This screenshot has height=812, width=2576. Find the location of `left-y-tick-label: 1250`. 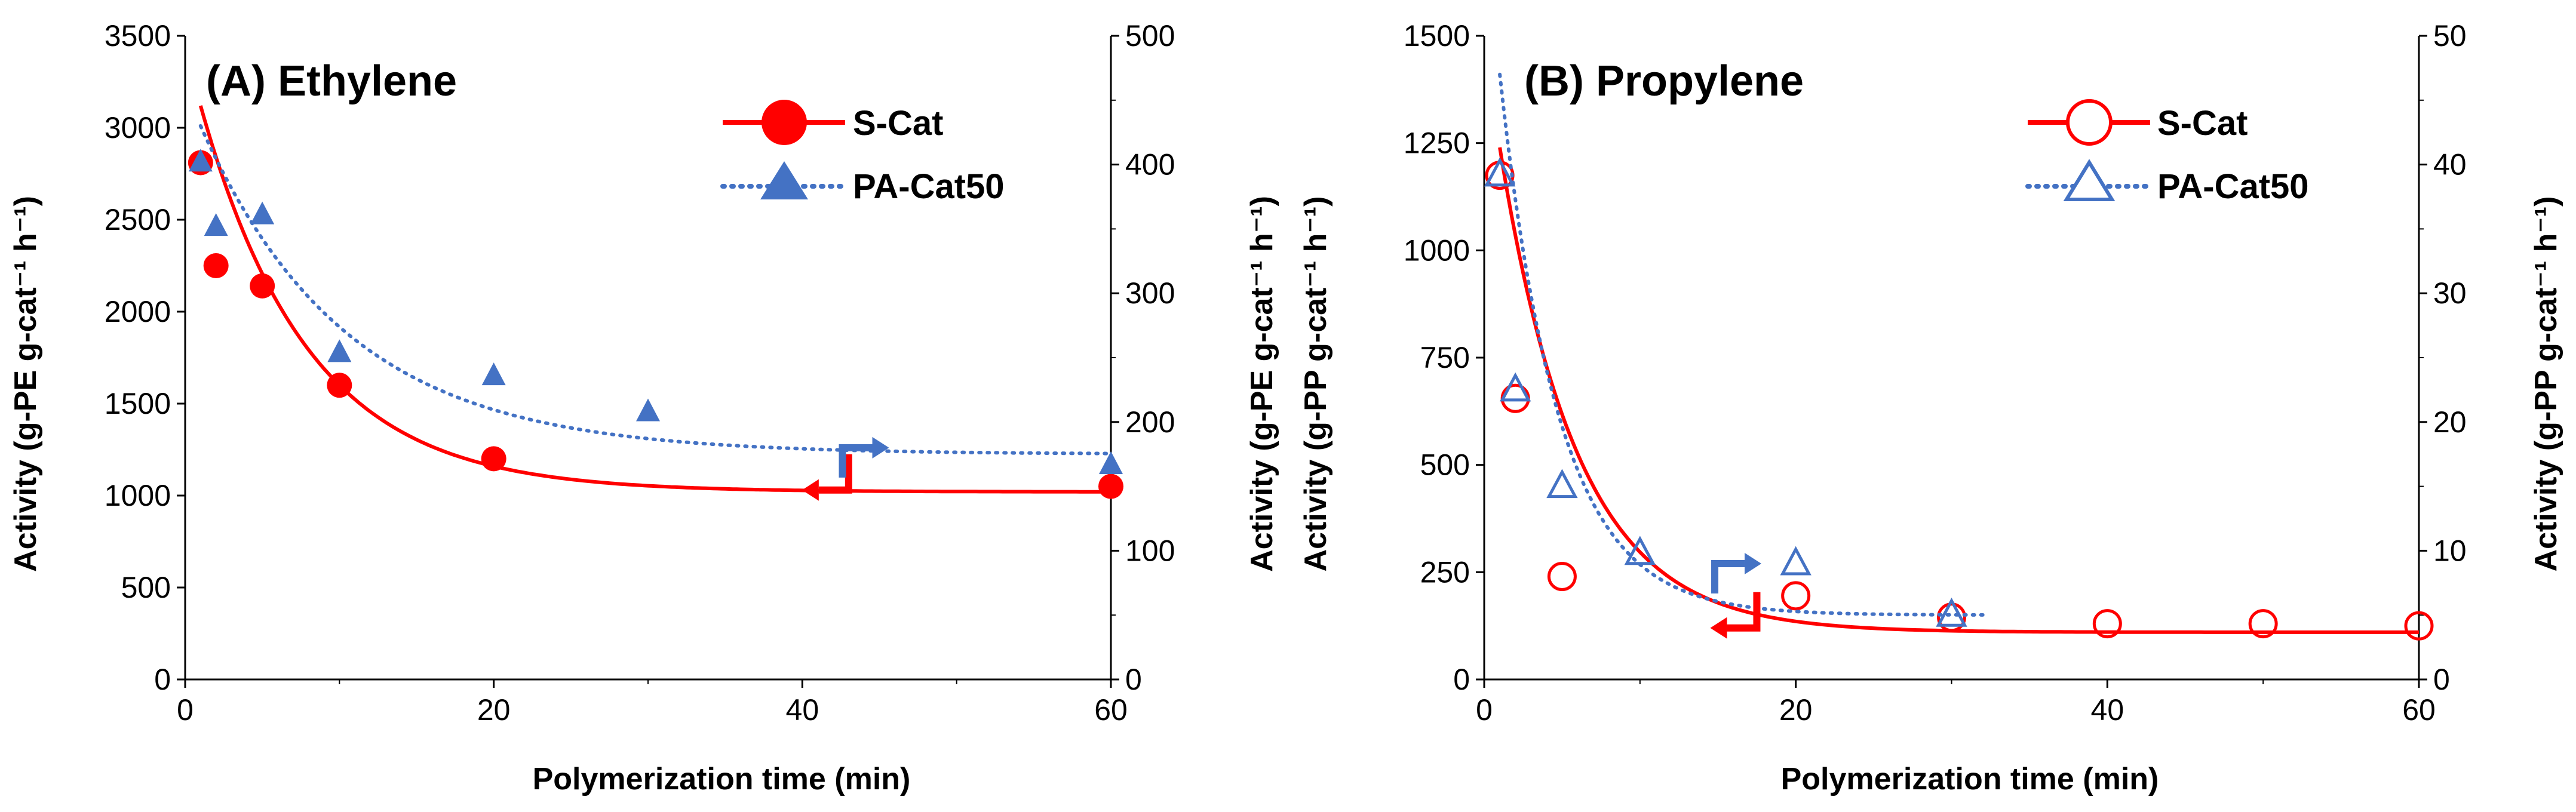

left-y-tick-label: 1250 is located at coordinates (1437, 143).